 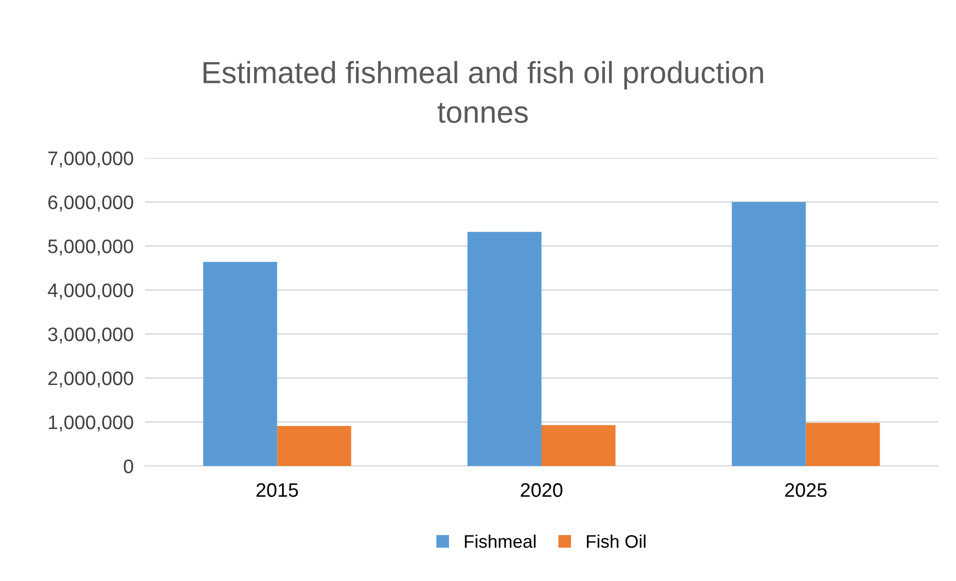 What do you see at coordinates (91, 291) in the screenshot?
I see `y-tick-label: 4,000,000` at bounding box center [91, 291].